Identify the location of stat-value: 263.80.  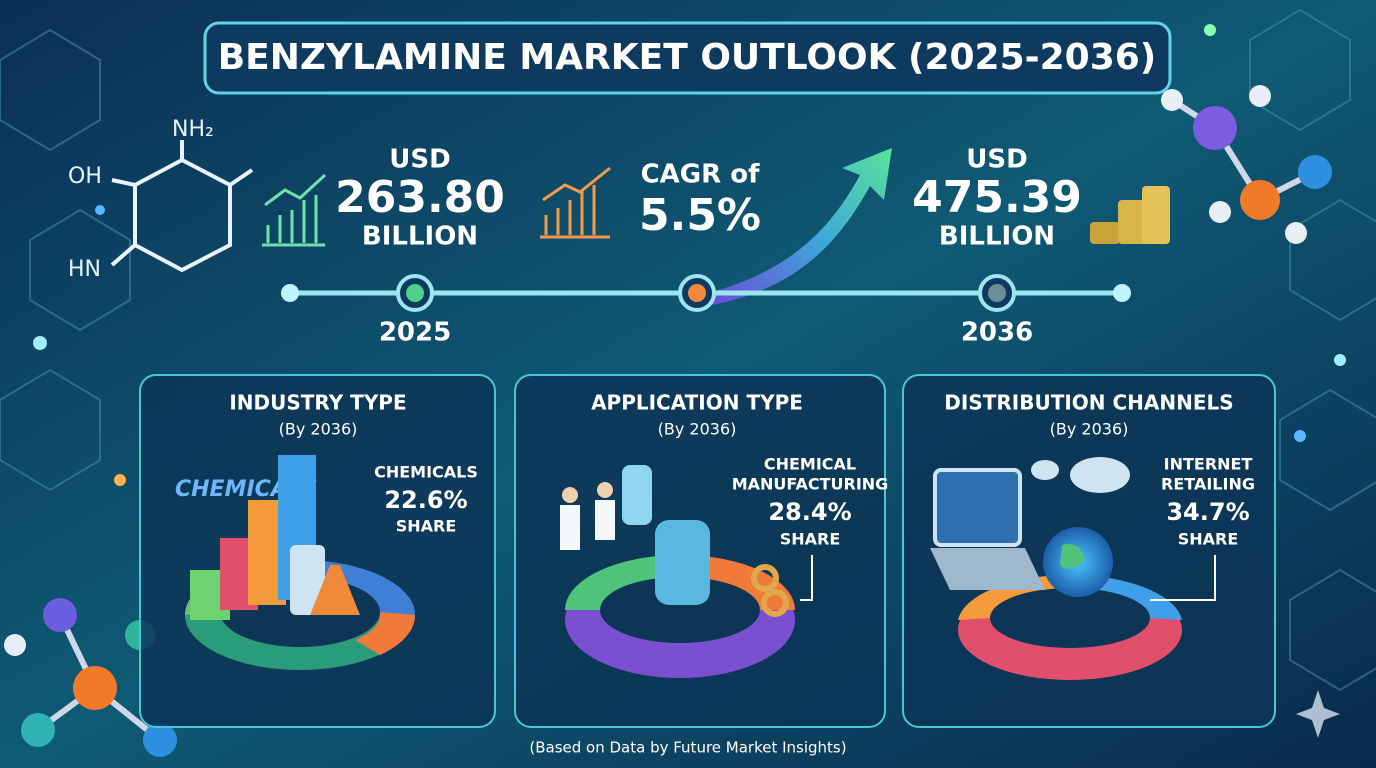
(420, 197).